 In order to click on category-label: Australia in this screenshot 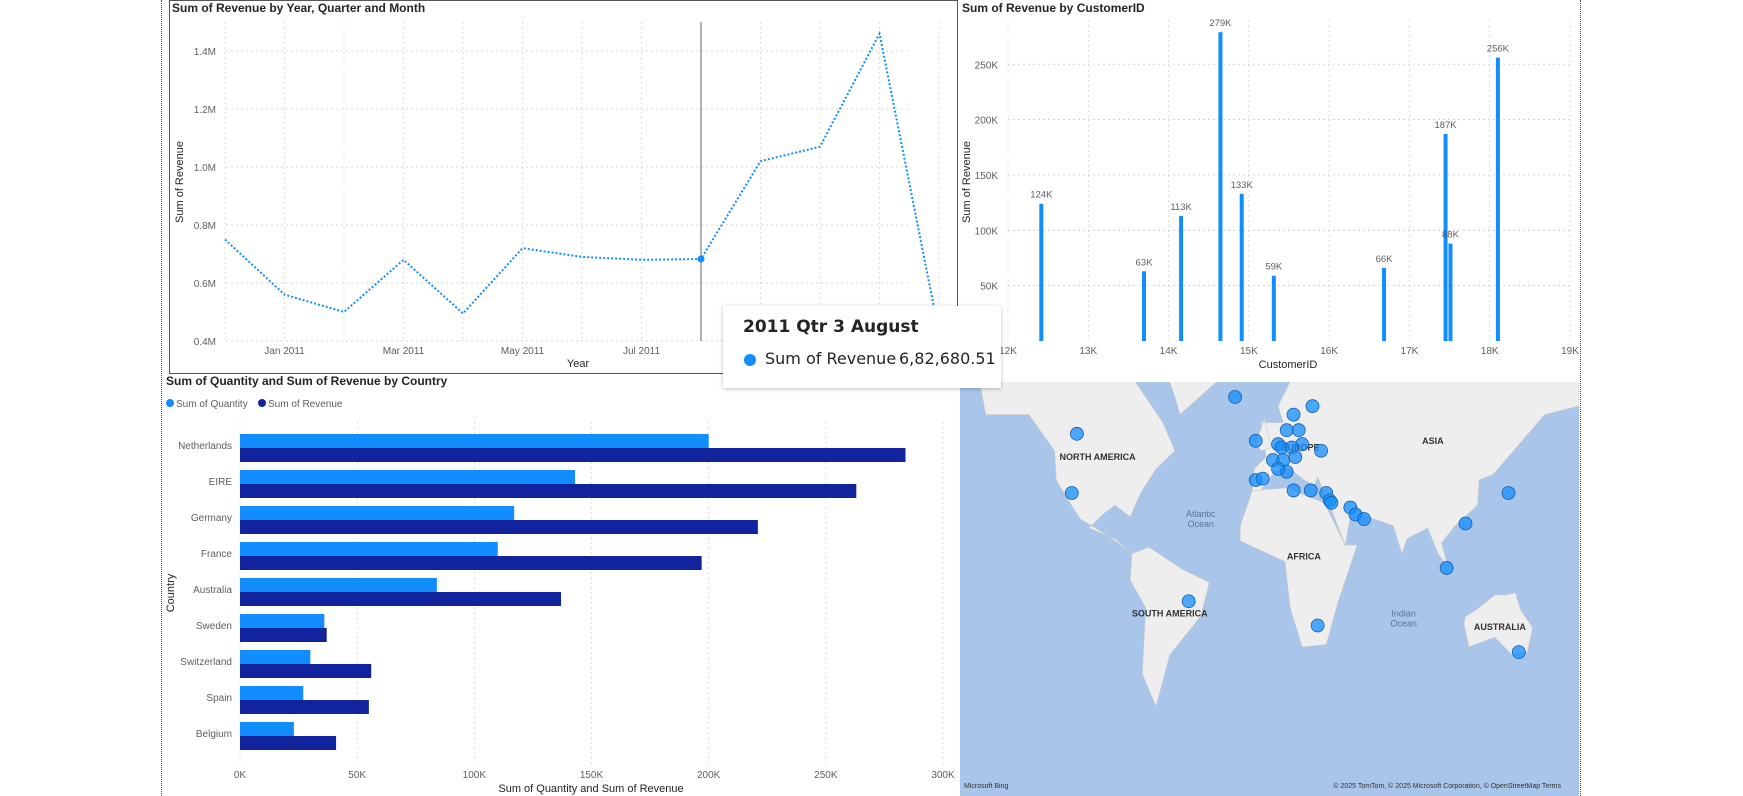, I will do `click(212, 590)`.